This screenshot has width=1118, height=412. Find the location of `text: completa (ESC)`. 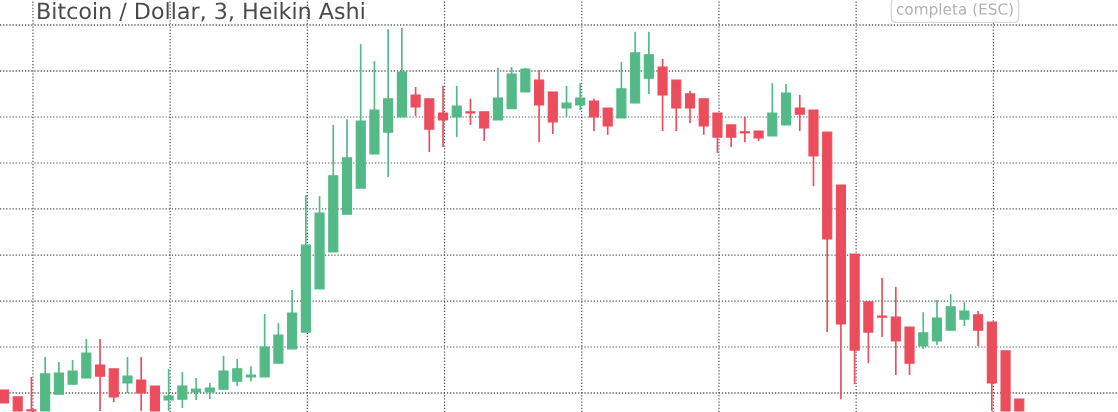

text: completa (ESC) is located at coordinates (954, 10).